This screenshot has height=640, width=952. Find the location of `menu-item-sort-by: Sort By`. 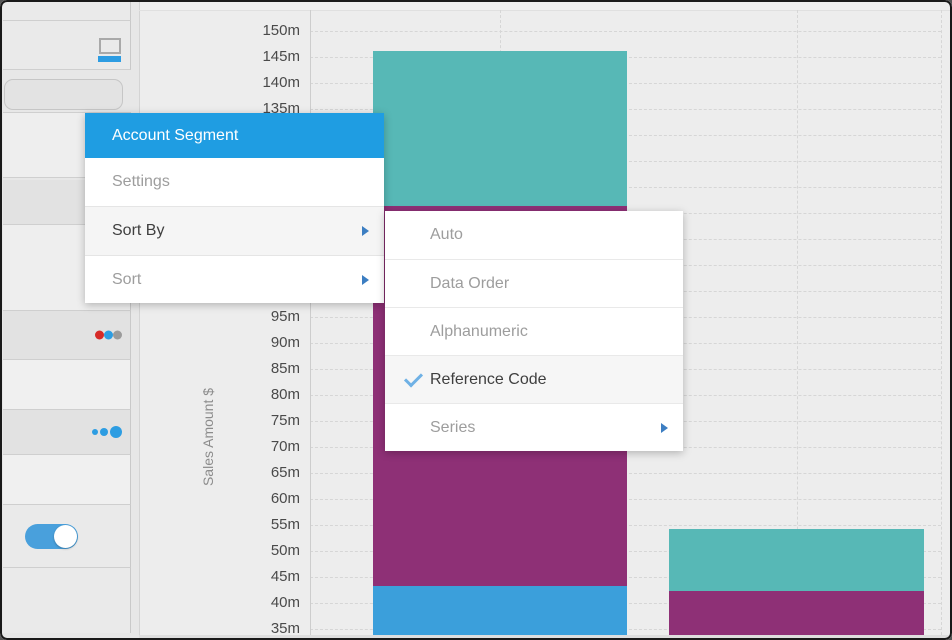

menu-item-sort-by: Sort By is located at coordinates (234, 230).